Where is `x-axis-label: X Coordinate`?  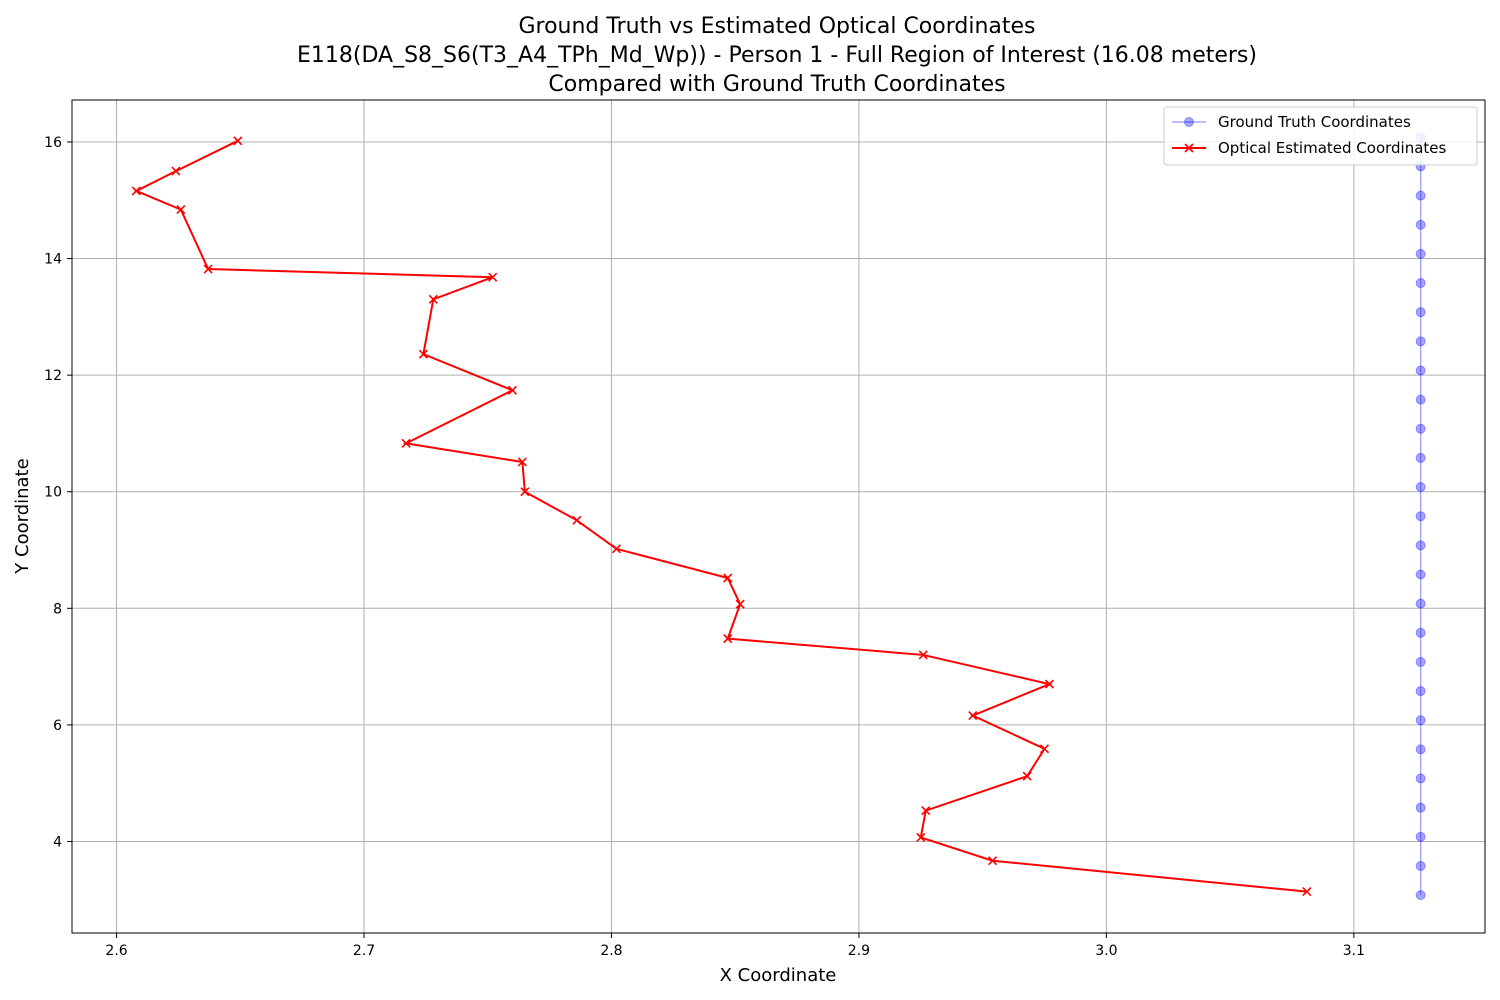
x-axis-label: X Coordinate is located at coordinates (778, 975).